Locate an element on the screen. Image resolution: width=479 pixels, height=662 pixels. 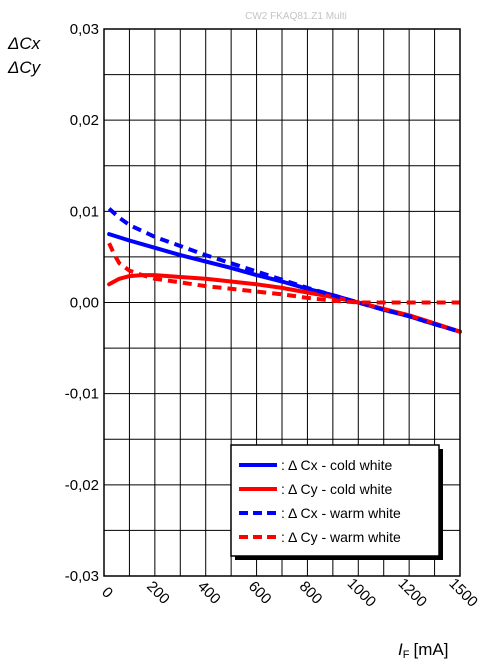
y-tick-label: 0,02 is located at coordinates (84, 120).